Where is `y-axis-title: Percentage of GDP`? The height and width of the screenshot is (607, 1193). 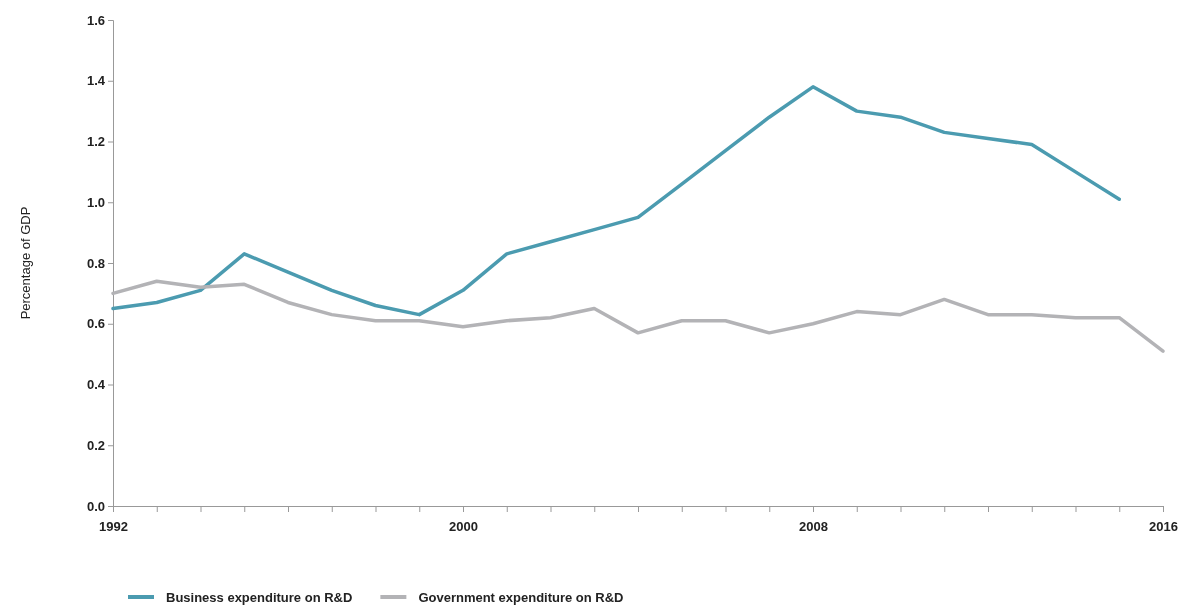
y-axis-title: Percentage of GDP is located at coordinates (25, 263).